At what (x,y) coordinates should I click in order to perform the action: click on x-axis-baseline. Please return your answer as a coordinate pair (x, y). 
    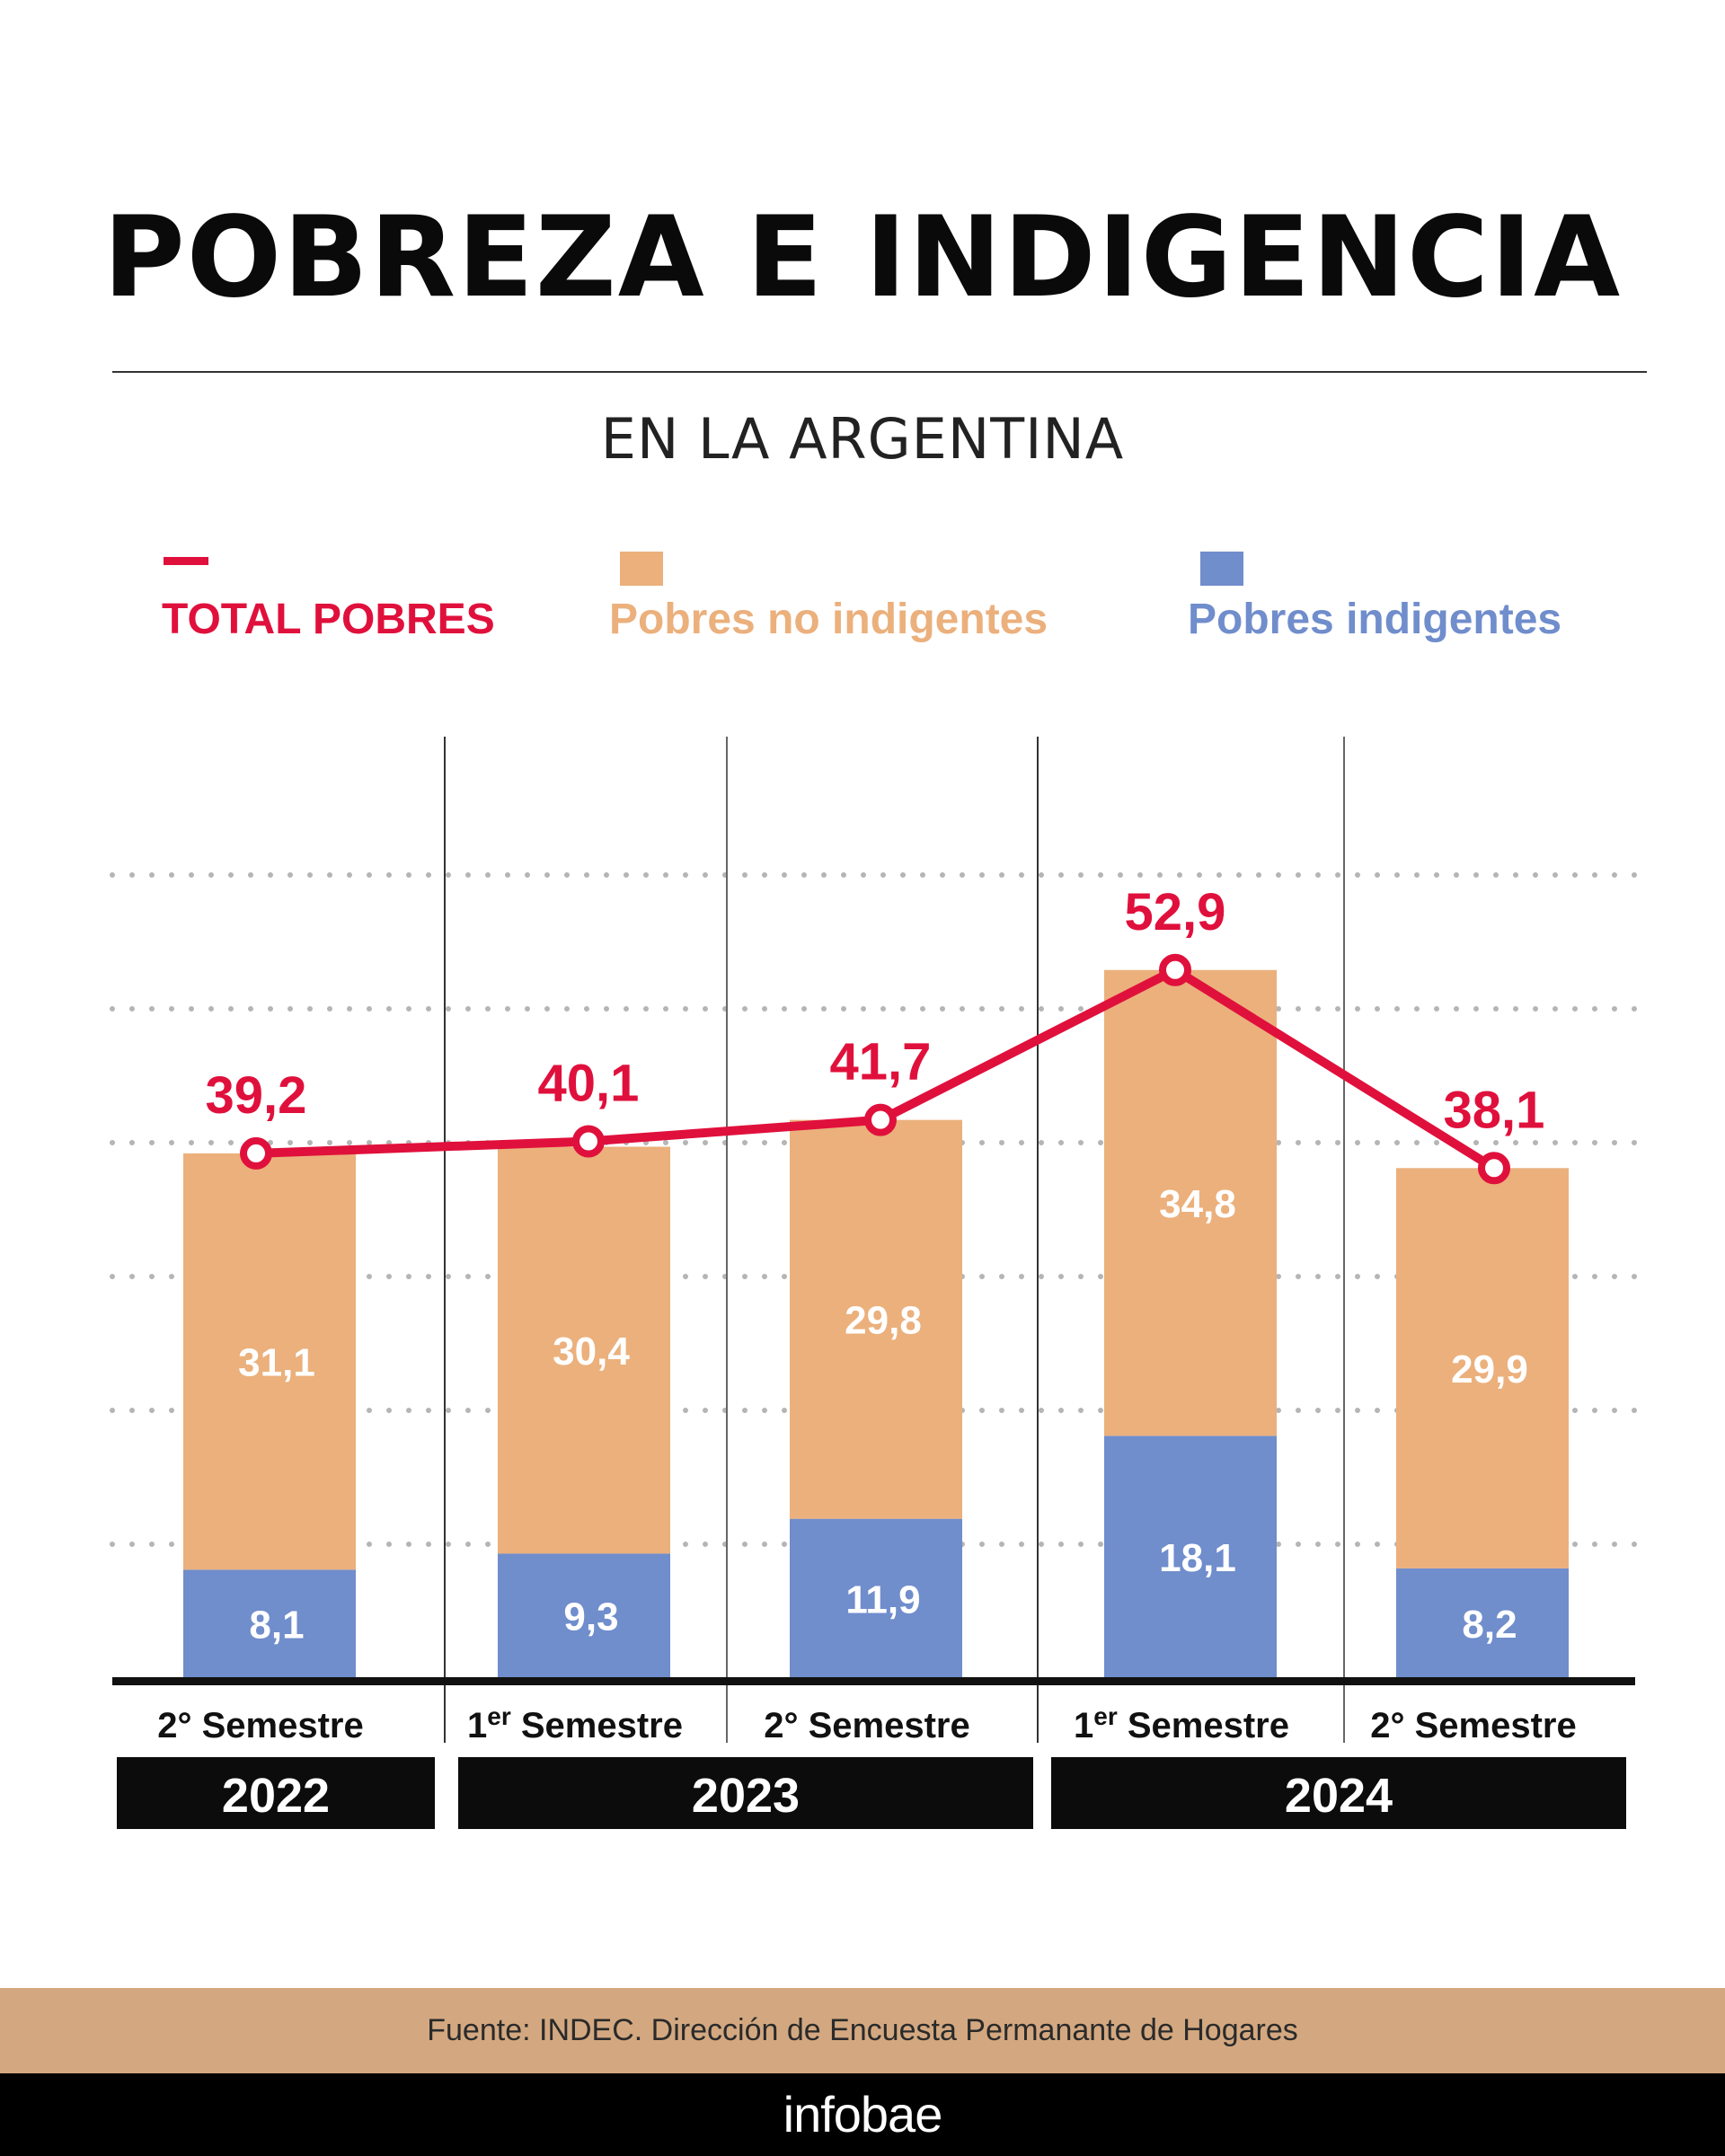
    Looking at the image, I should click on (873, 1681).